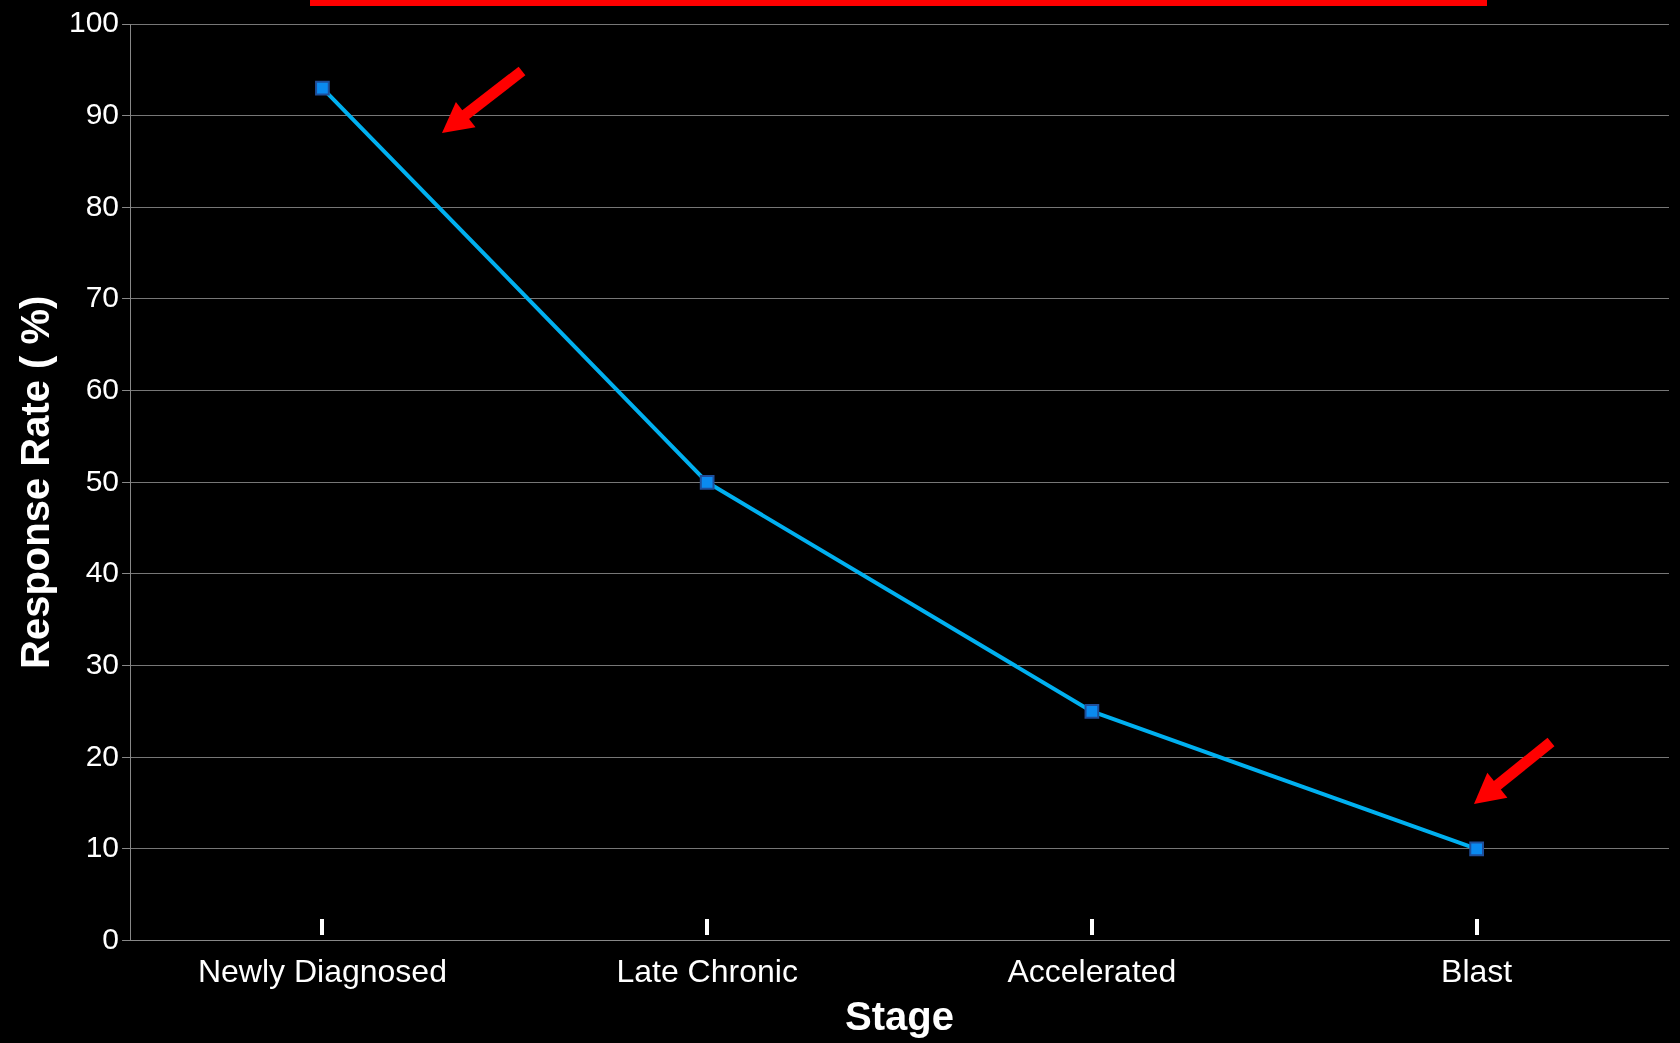  I want to click on y-tick-label: 0, so click(111, 938).